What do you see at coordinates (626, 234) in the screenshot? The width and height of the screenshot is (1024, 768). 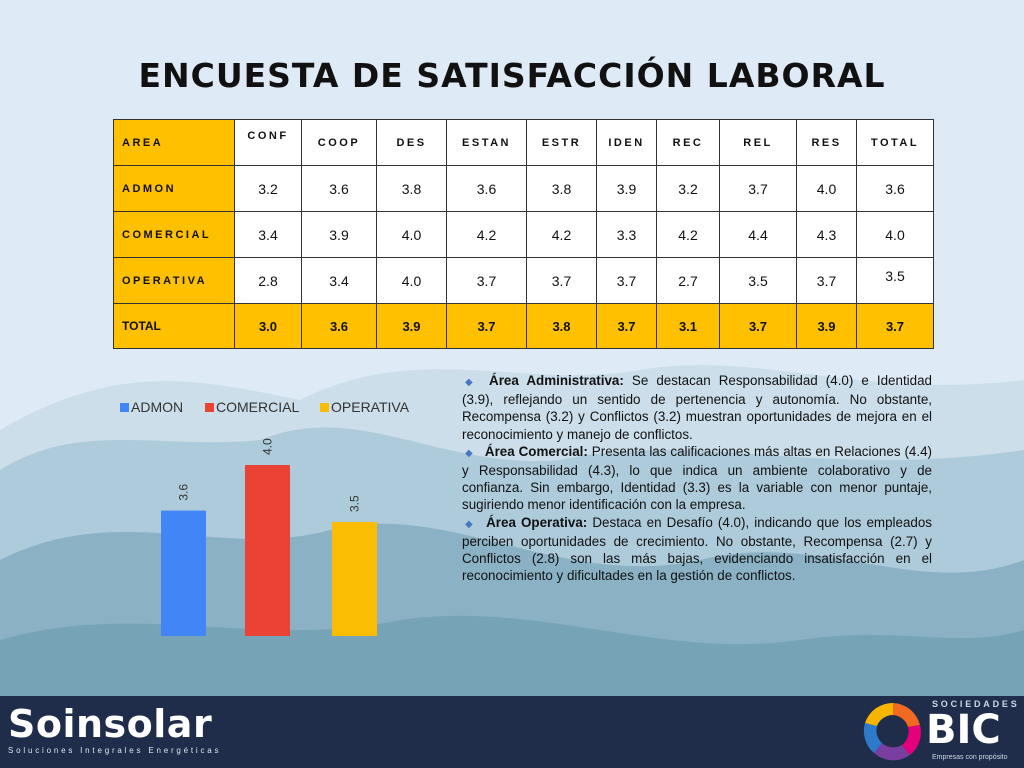 I see `table-cell: 3.3` at bounding box center [626, 234].